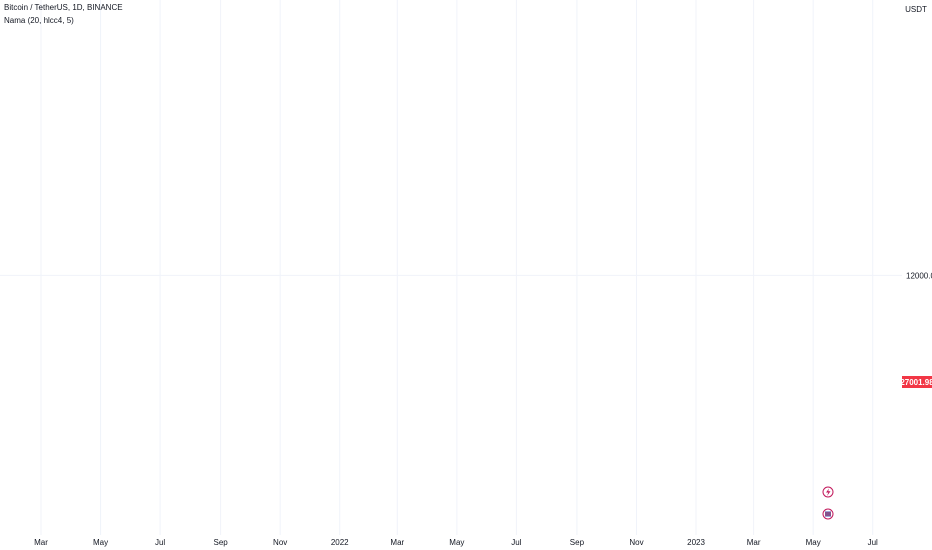  What do you see at coordinates (39, 20) in the screenshot?
I see `indicator-legend: Nama (20, hlcc4, 5)` at bounding box center [39, 20].